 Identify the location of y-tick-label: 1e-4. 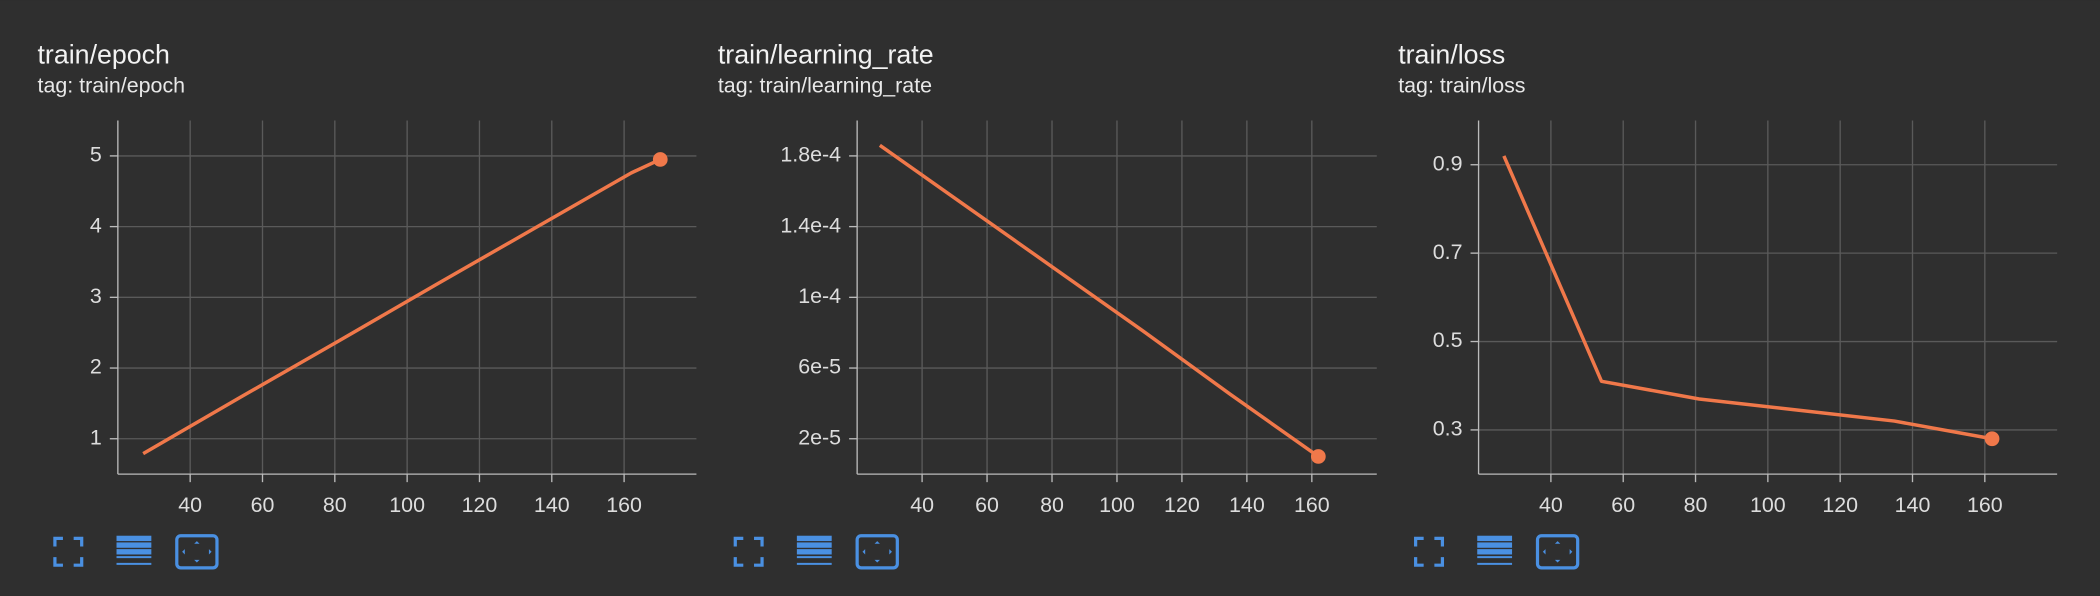
(819, 296).